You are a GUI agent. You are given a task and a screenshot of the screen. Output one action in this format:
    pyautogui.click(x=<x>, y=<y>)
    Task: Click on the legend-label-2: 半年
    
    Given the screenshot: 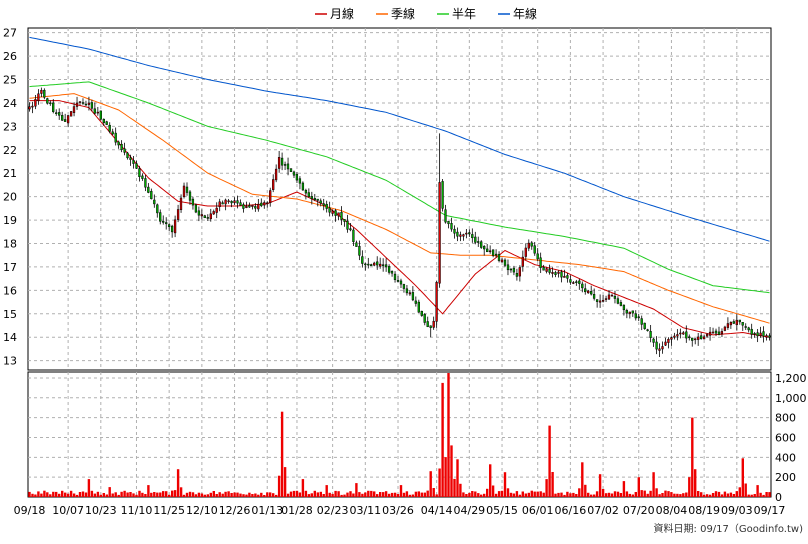 What is the action you would take?
    pyautogui.click(x=464, y=14)
    